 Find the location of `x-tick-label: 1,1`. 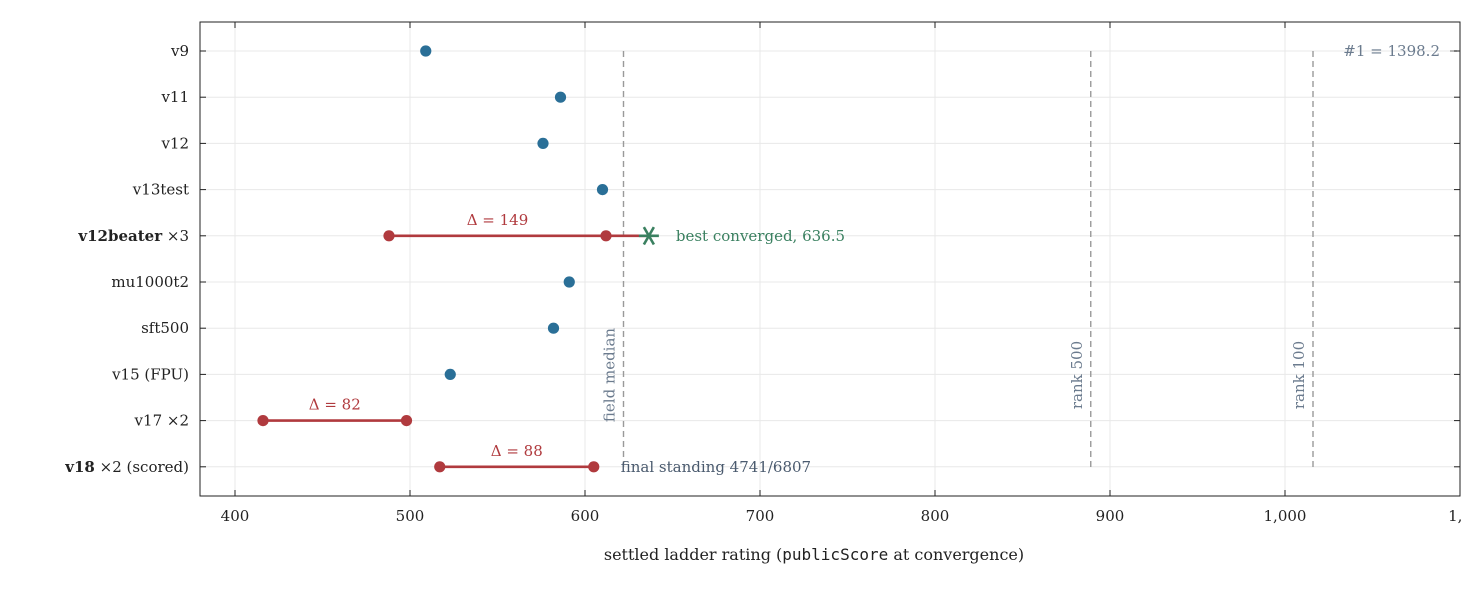

x-tick-label: 1,1 is located at coordinates (1455, 516).